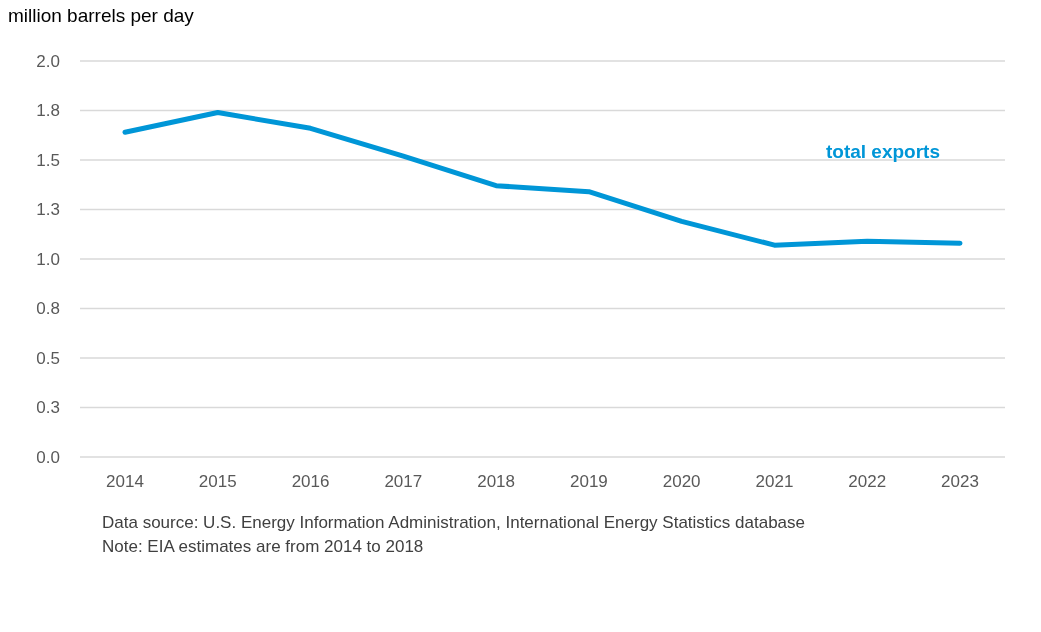 The image size is (1041, 632). Describe the element at coordinates (48, 210) in the screenshot. I see `y-tick-label: 1.3` at that location.